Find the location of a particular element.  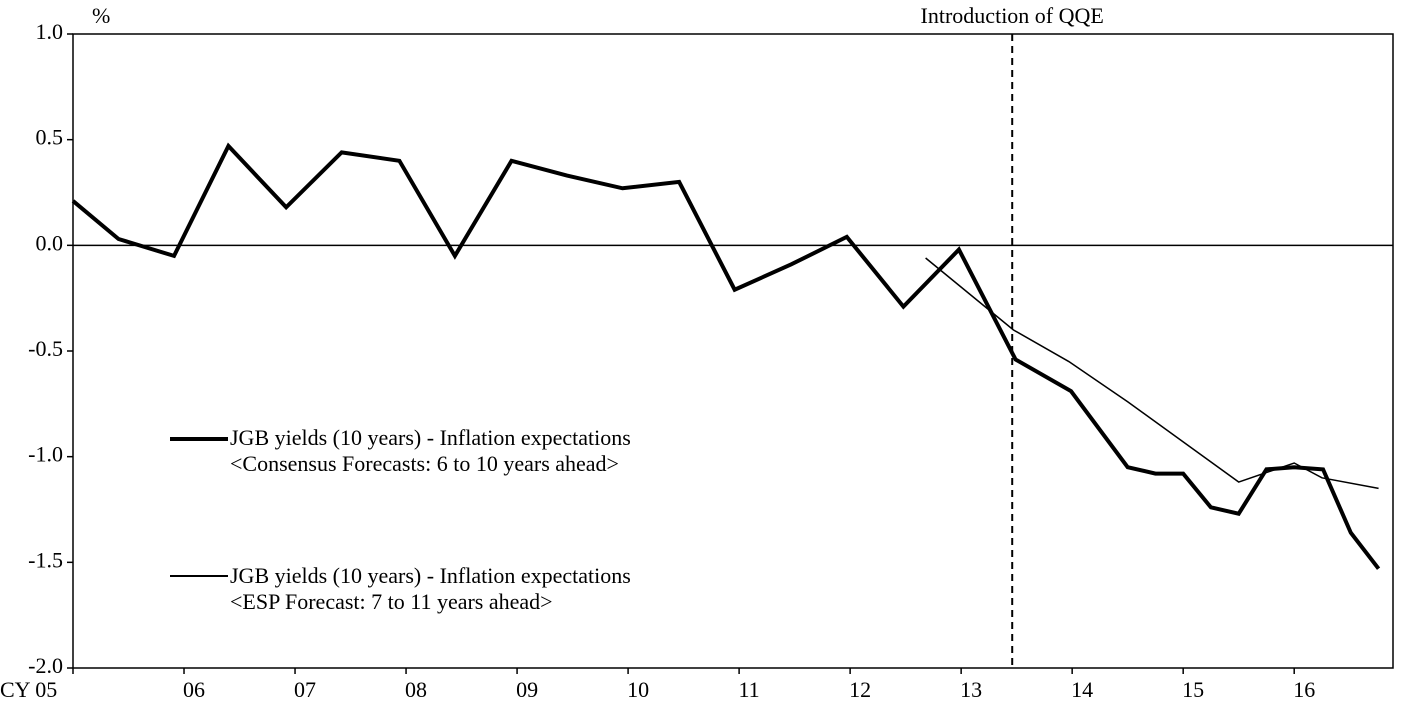

annotation: Introduction of QQE is located at coordinates (1012, 15).